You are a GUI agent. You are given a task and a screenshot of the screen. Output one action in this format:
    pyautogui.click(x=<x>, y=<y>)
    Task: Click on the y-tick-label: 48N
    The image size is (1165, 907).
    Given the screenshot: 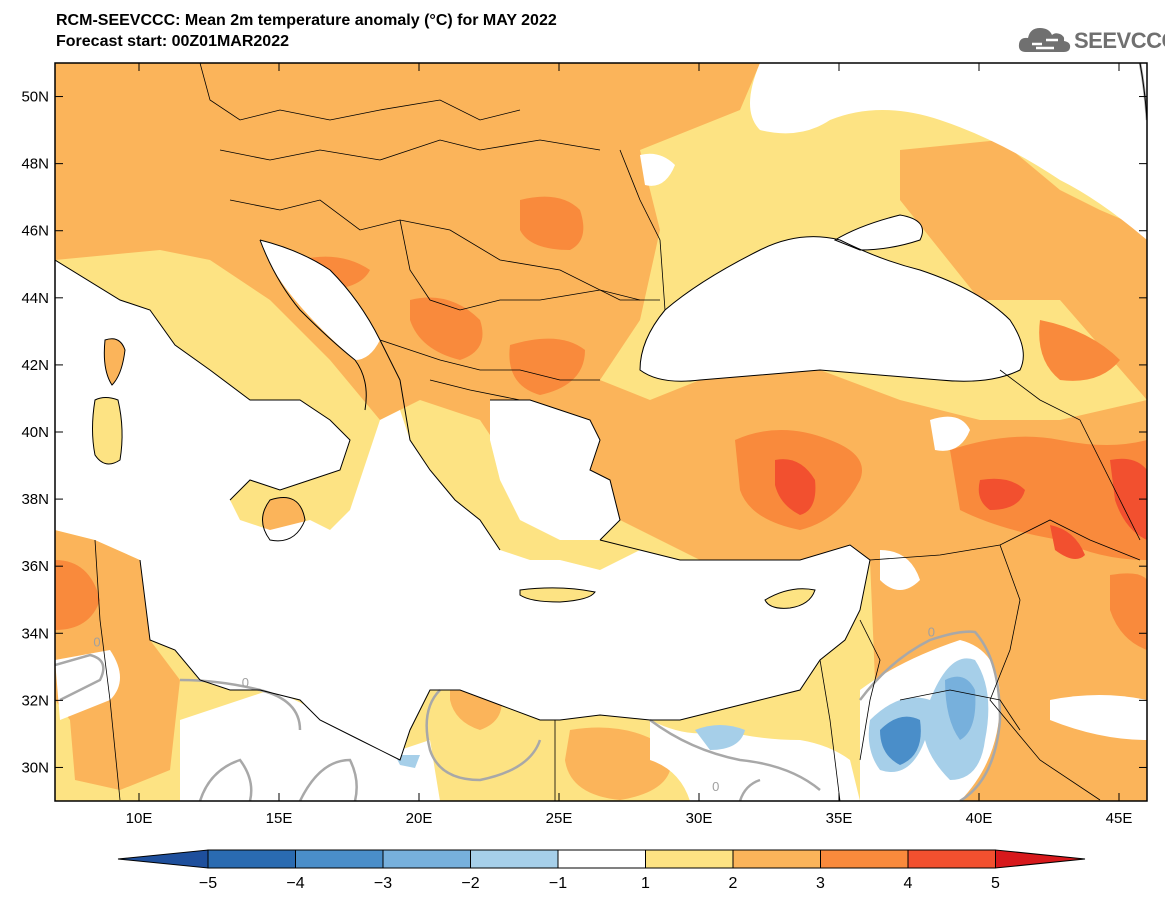 What is the action you would take?
    pyautogui.click(x=35, y=164)
    